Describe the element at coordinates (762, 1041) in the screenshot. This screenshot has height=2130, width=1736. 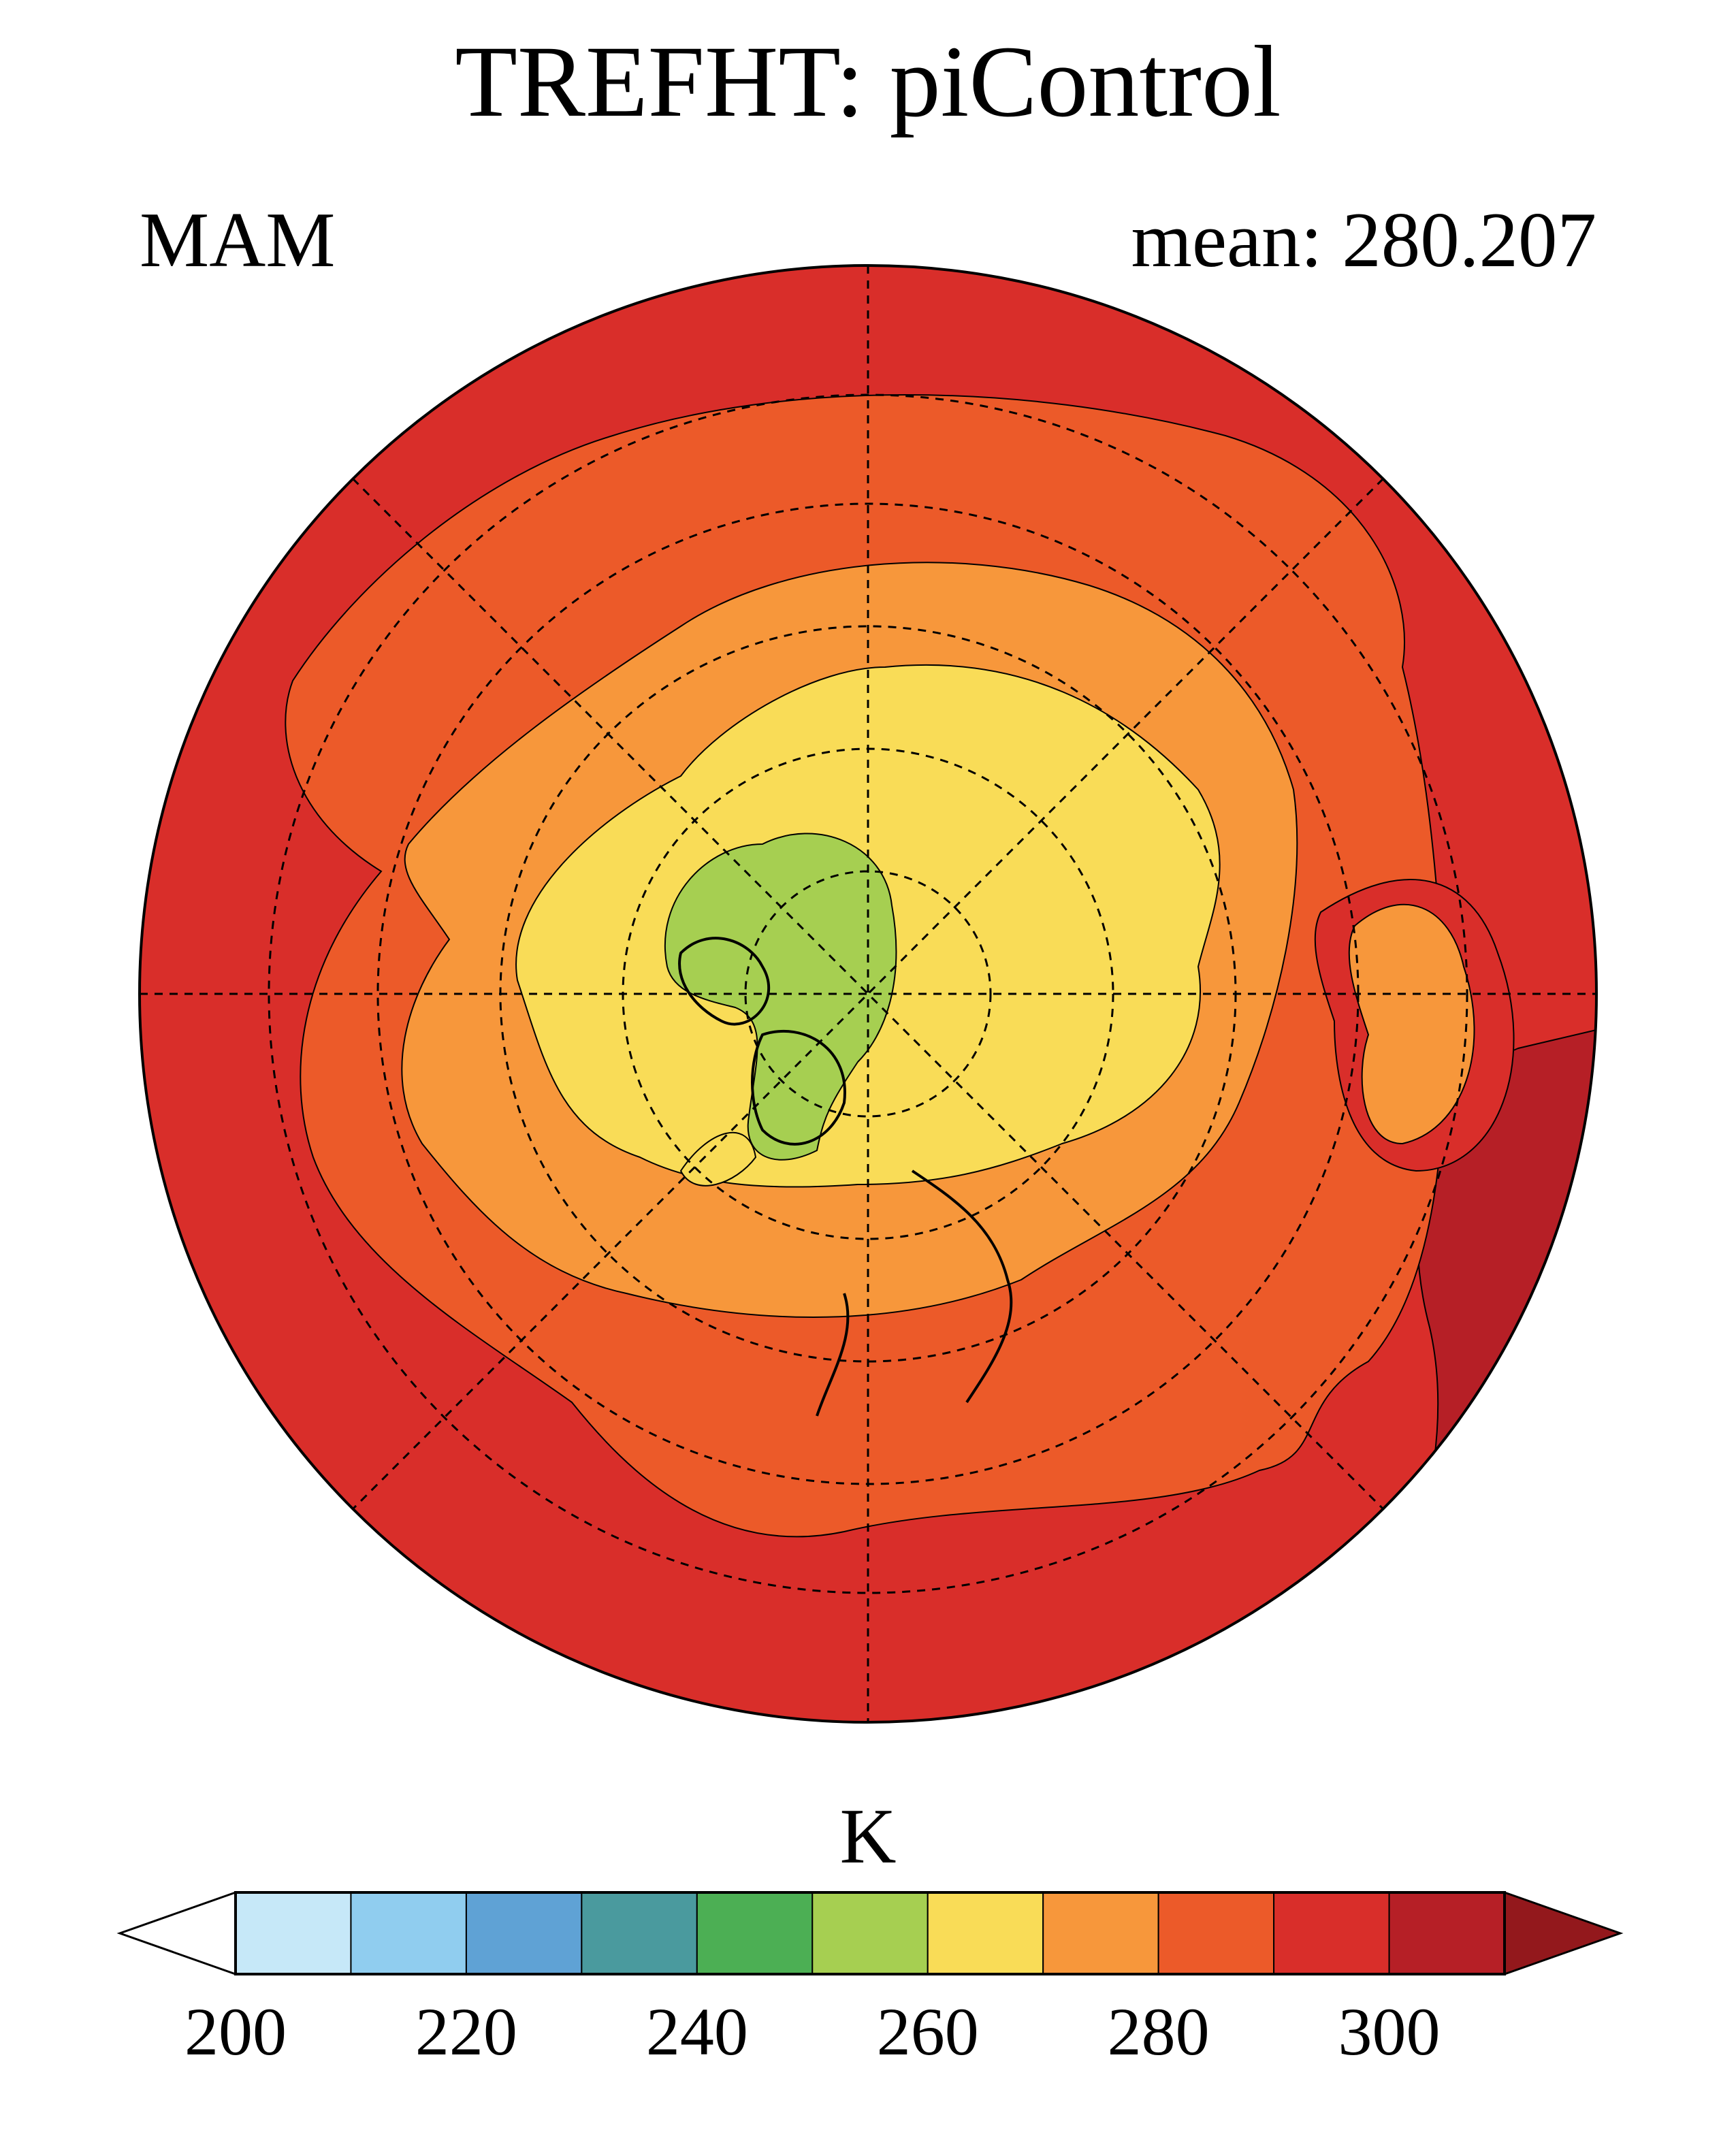
I see `greenland-coast` at that location.